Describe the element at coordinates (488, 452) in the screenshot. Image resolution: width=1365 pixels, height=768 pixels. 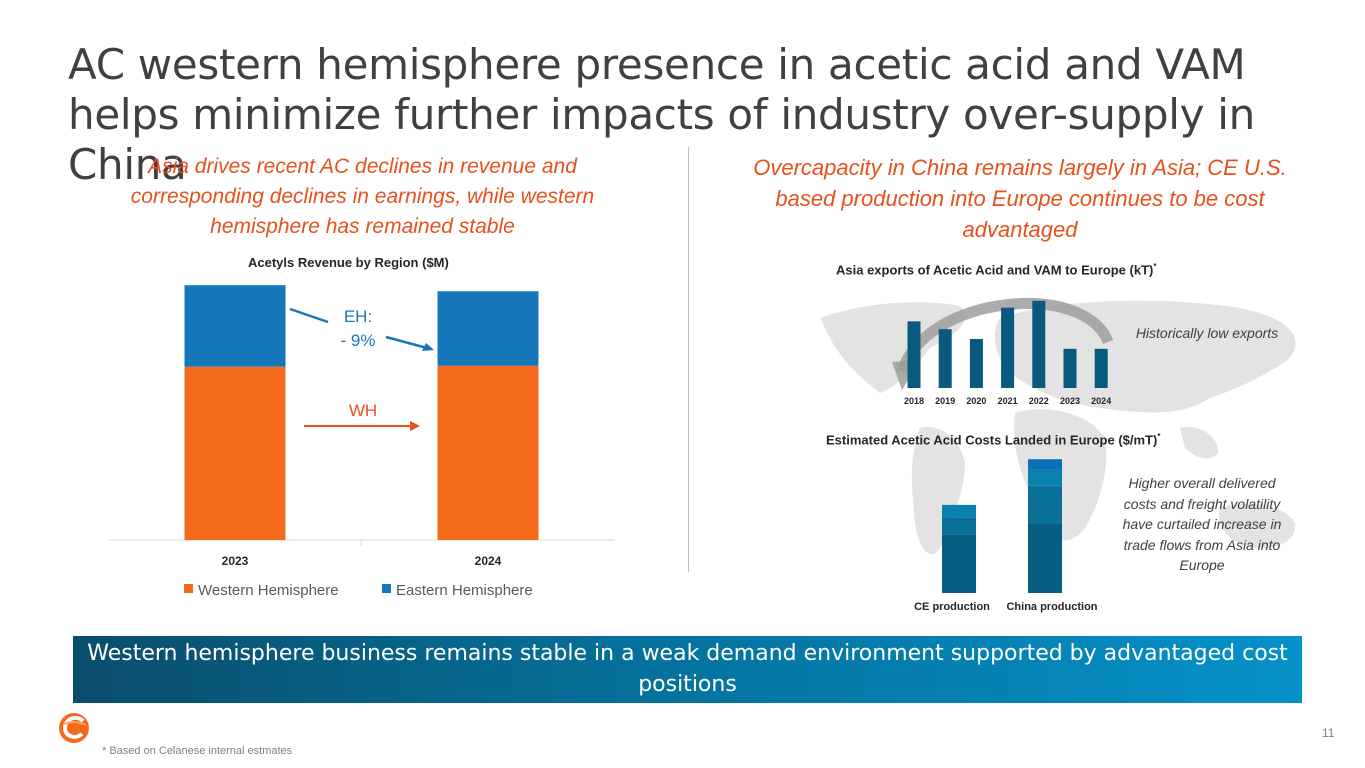
I see `revenue-bar-2024-western` at that location.